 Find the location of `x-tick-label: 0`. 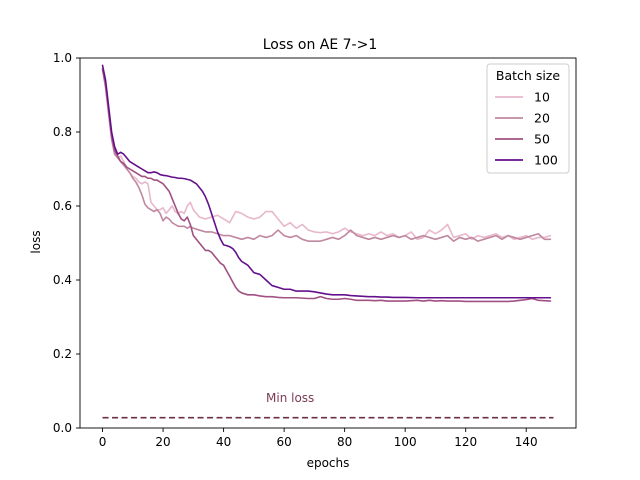

x-tick-label: 0 is located at coordinates (103, 442).